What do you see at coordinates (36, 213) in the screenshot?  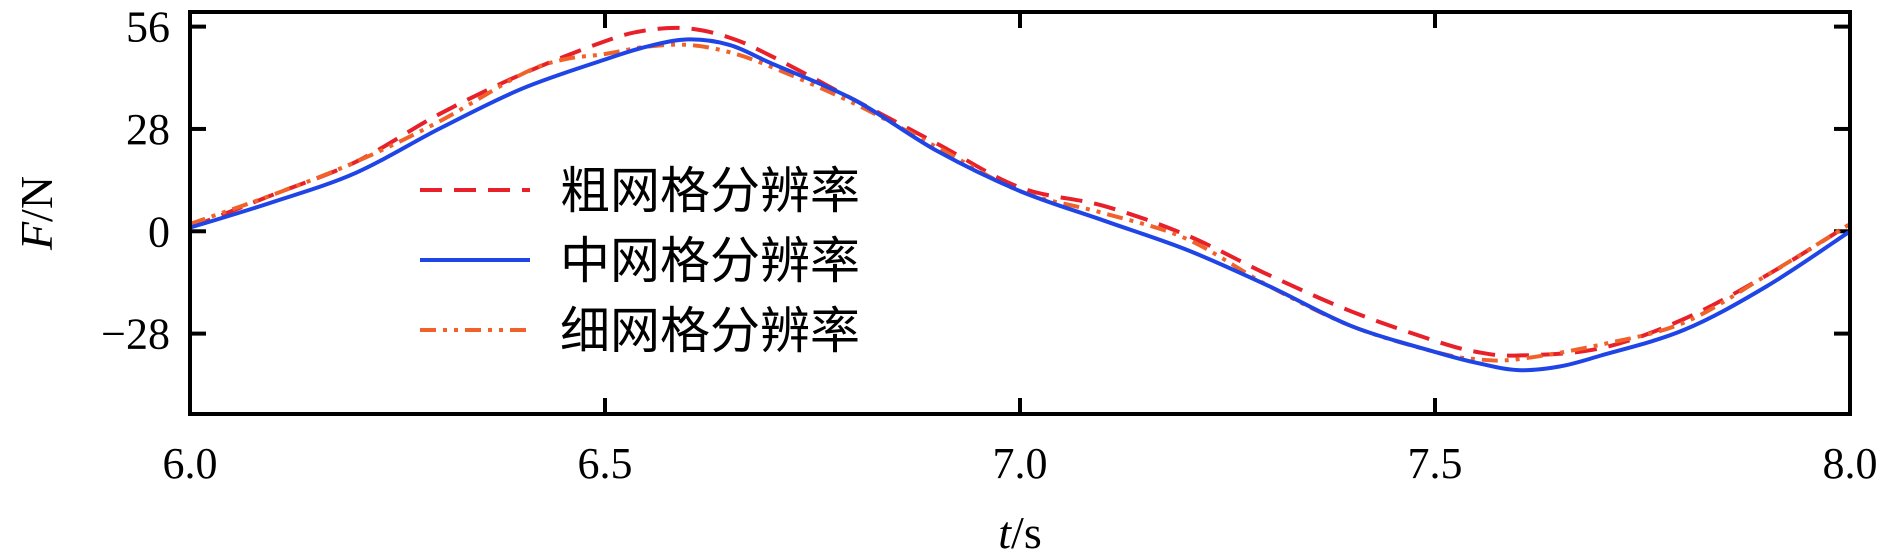 I see `y-axis-label: F/N` at bounding box center [36, 213].